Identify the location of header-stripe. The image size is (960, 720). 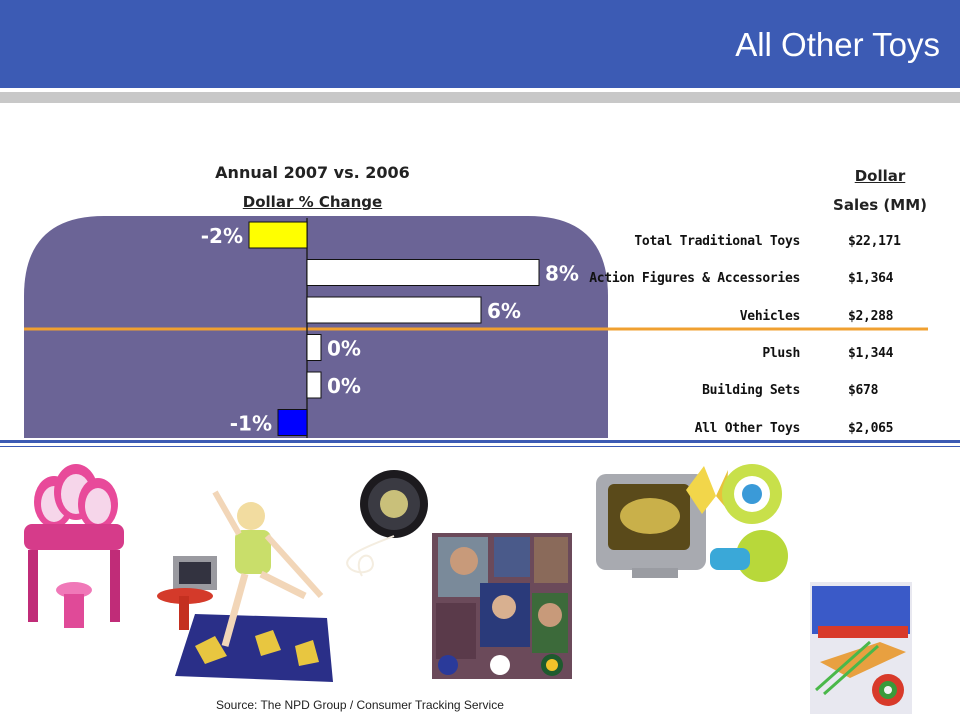
(480, 97).